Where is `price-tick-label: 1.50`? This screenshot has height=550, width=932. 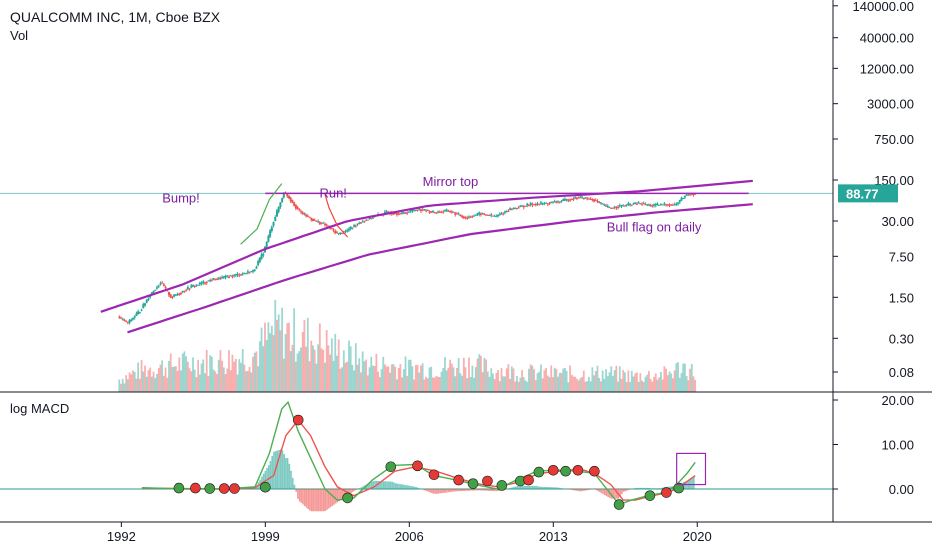
price-tick-label: 1.50 is located at coordinates (901, 297).